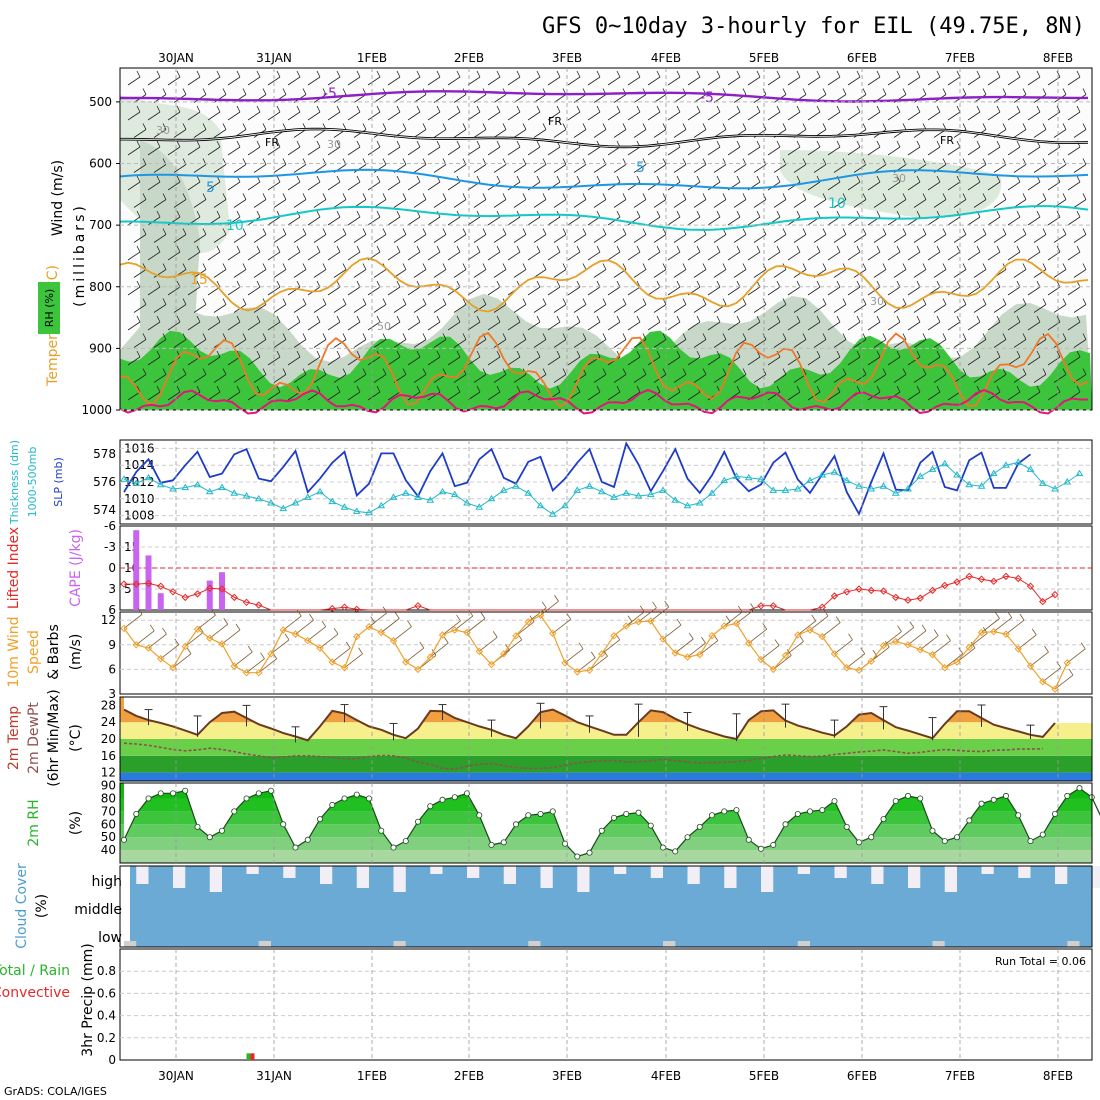  Describe the element at coordinates (139, 516) in the screenshot. I see `slp-tick-label: 1008` at that location.